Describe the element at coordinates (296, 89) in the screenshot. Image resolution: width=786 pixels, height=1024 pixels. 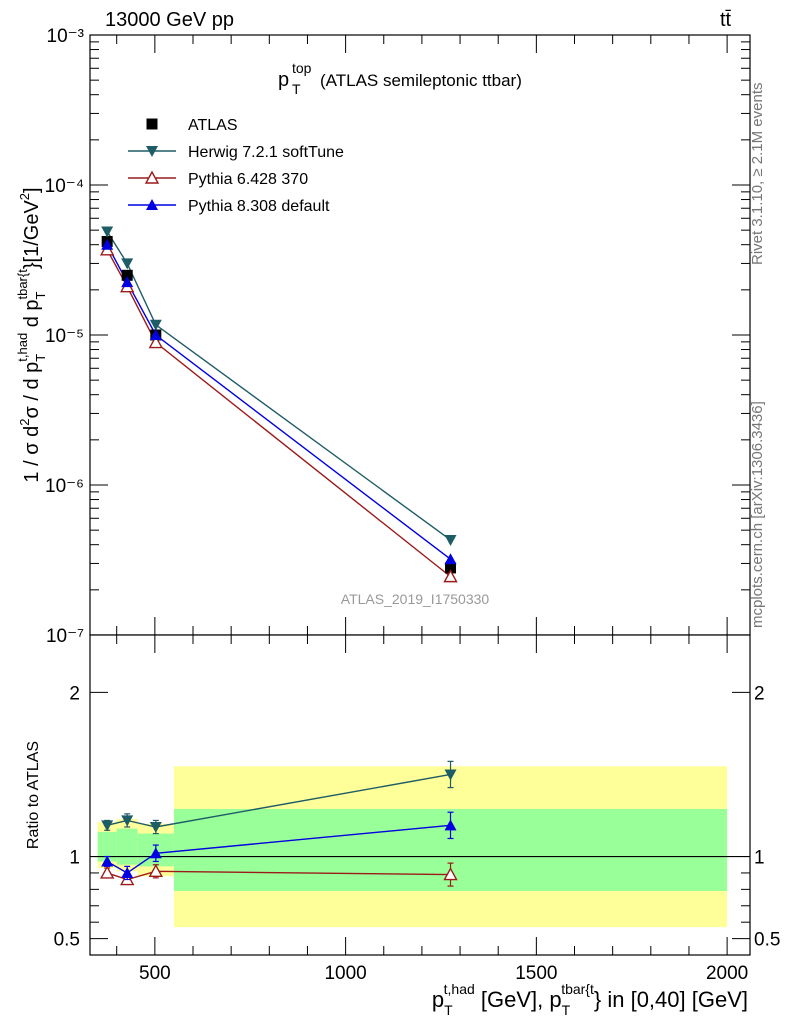
I see `svg-text: T` at that location.